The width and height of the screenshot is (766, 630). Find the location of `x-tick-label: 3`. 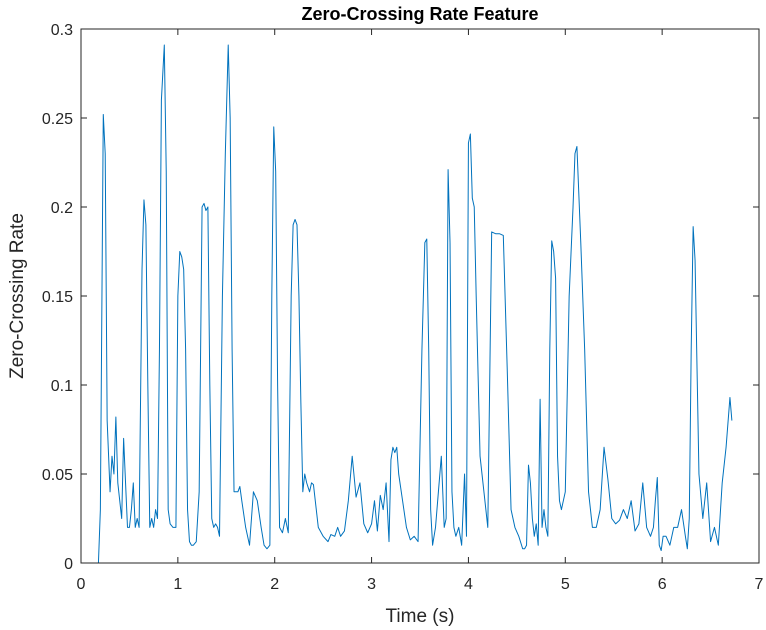

x-tick-label: 3 is located at coordinates (371, 584).